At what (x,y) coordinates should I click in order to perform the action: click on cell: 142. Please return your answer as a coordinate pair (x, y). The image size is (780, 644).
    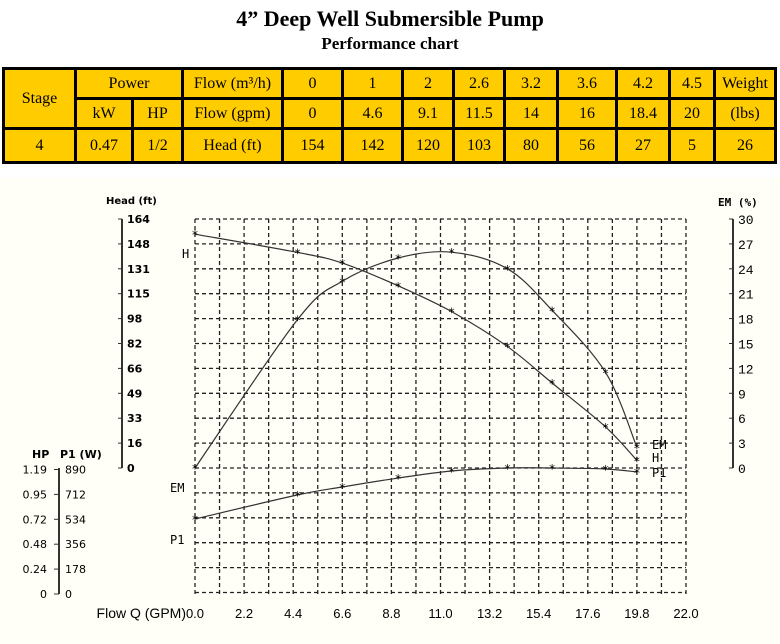
    Looking at the image, I should click on (372, 145).